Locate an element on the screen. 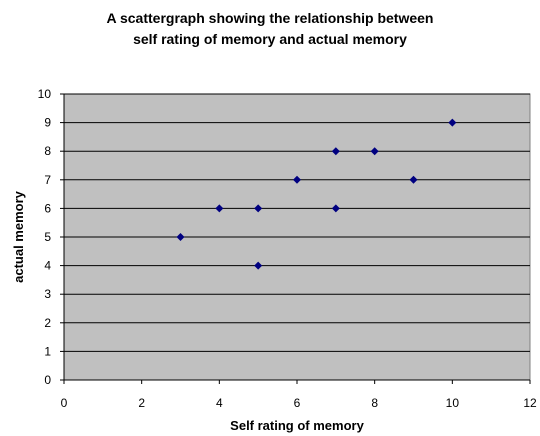 The height and width of the screenshot is (436, 540). y-tick-label: 1 is located at coordinates (47, 351).